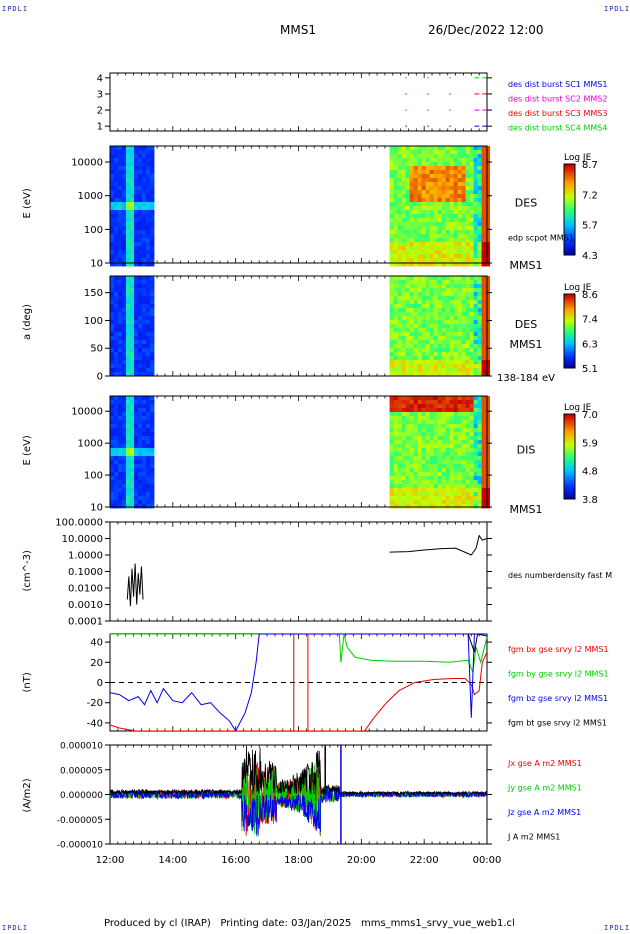  Describe the element at coordinates (100, 377) in the screenshot. I see `y-tick-label-des-pitch: 0` at that location.